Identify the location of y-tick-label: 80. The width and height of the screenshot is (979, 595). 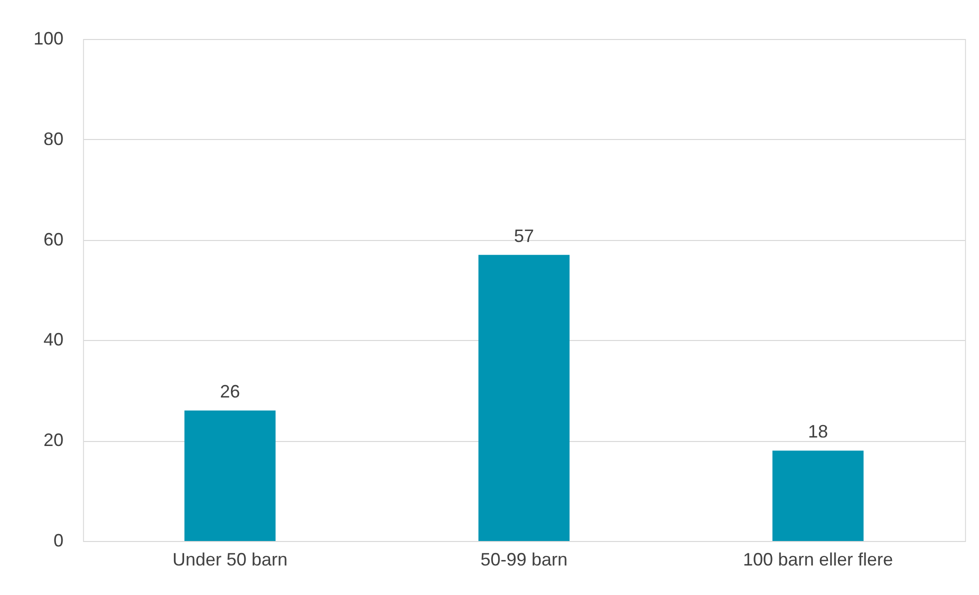
(53, 138).